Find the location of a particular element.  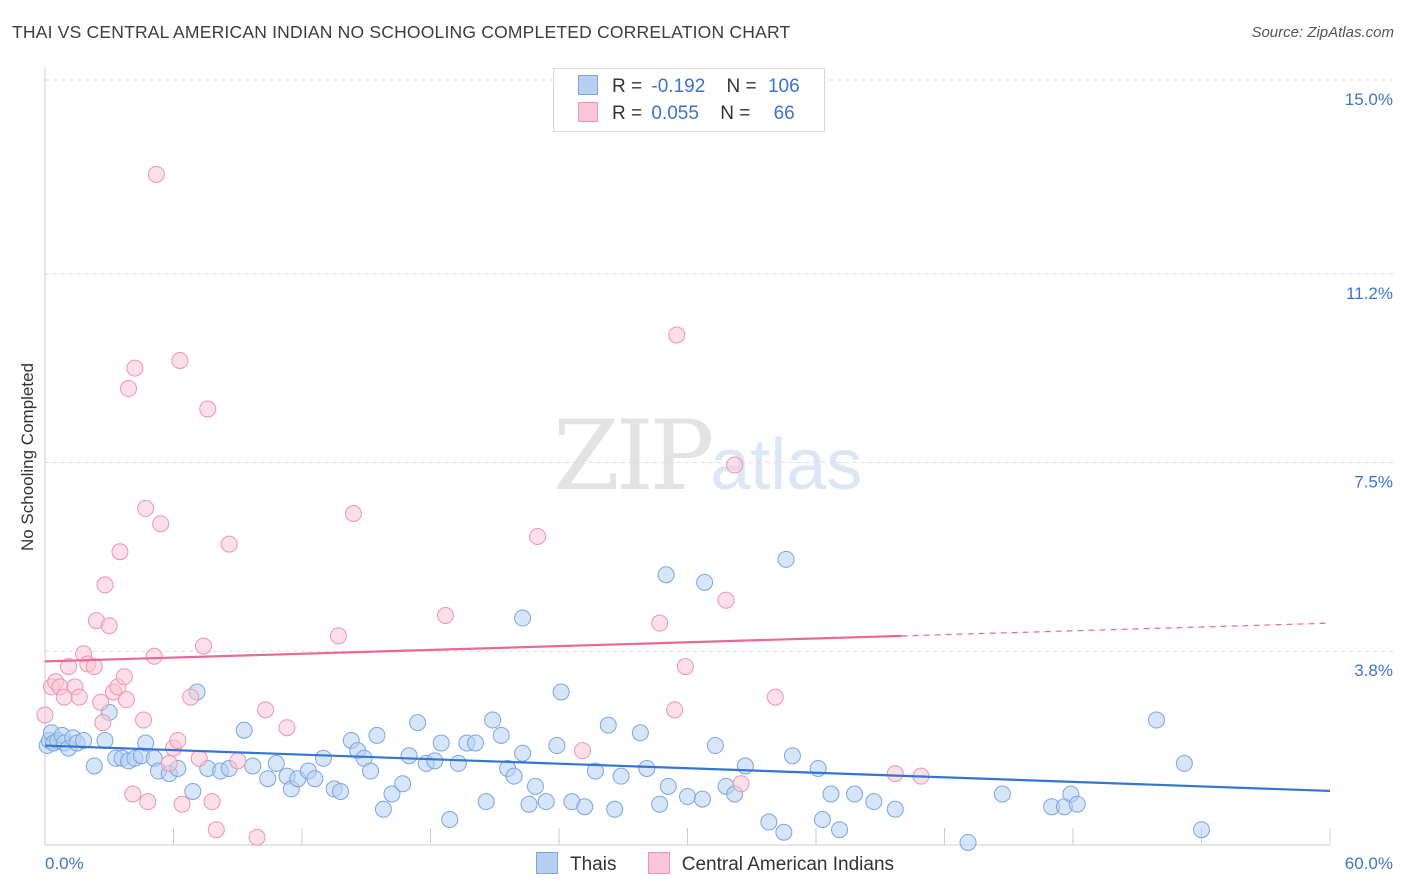

legend-n-label-cai: N = is located at coordinates (735, 113).